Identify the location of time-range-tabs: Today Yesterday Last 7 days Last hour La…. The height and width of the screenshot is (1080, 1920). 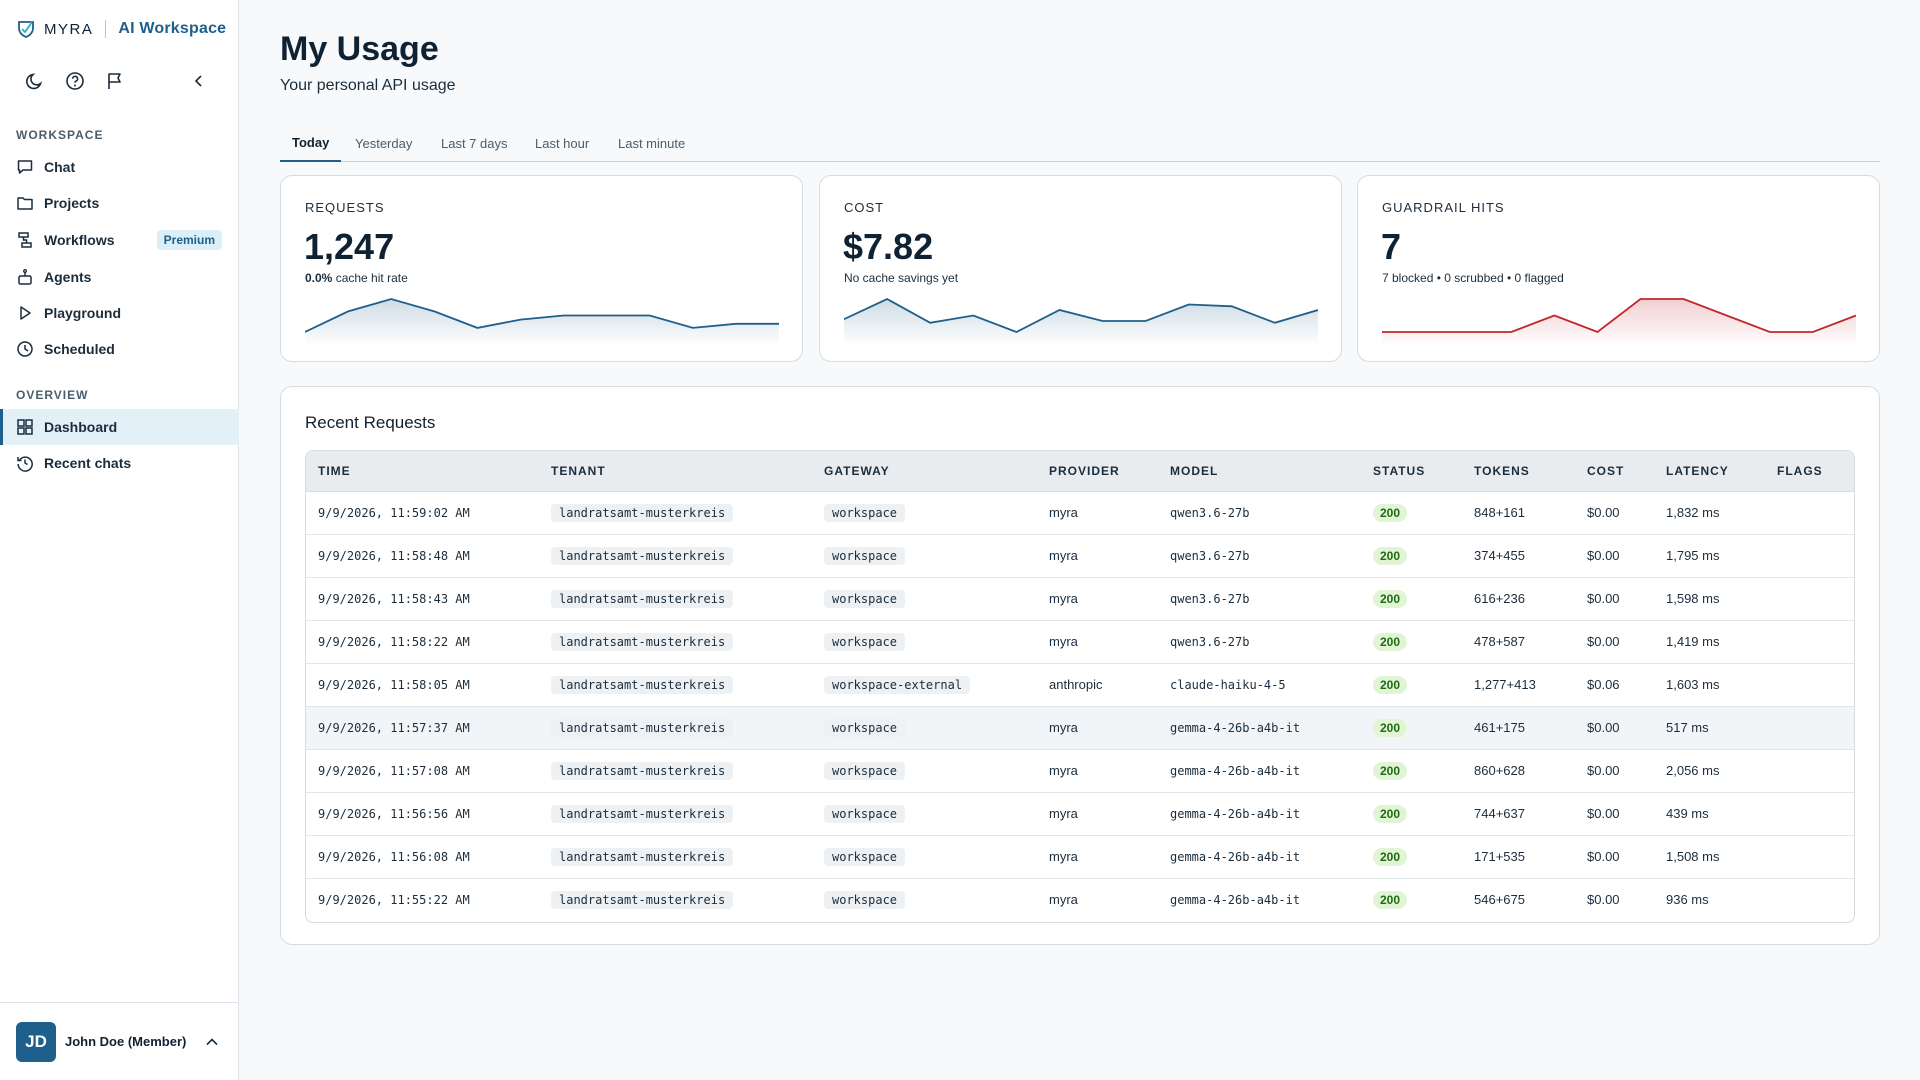
(1080, 143).